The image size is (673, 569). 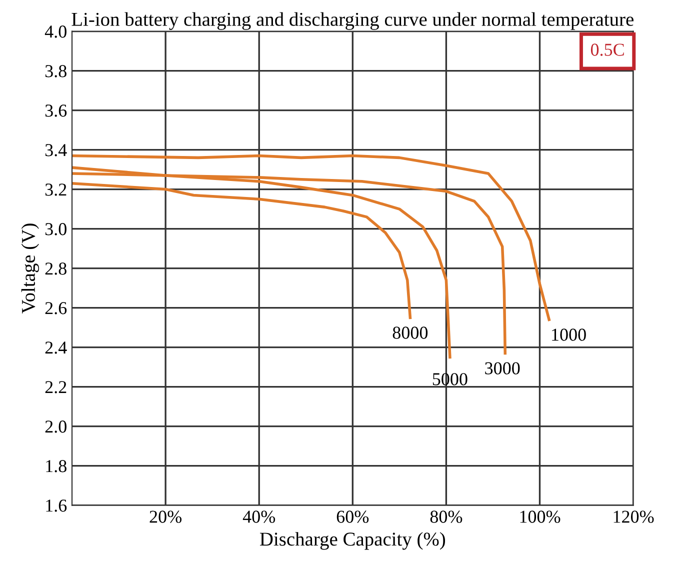 I want to click on y-tick-label: 2.4, so click(x=56, y=348).